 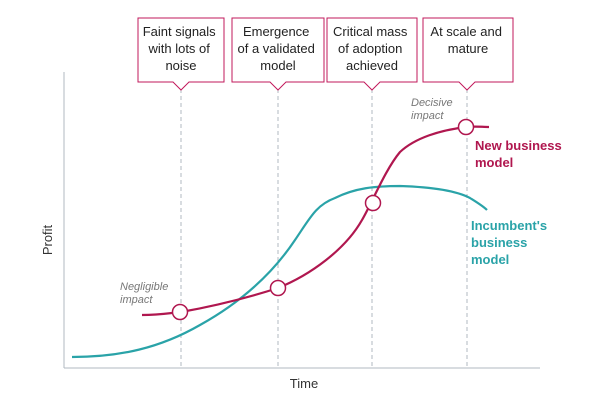 I want to click on stage-box-3-outline, so click(x=372, y=54).